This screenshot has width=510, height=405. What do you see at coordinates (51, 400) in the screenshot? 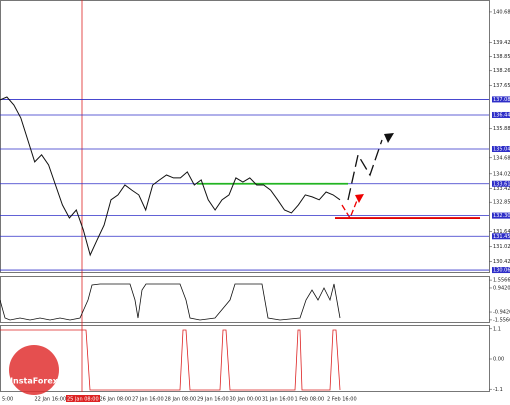
I see `x-tick-label: 22 Jan 16:00` at bounding box center [51, 400].